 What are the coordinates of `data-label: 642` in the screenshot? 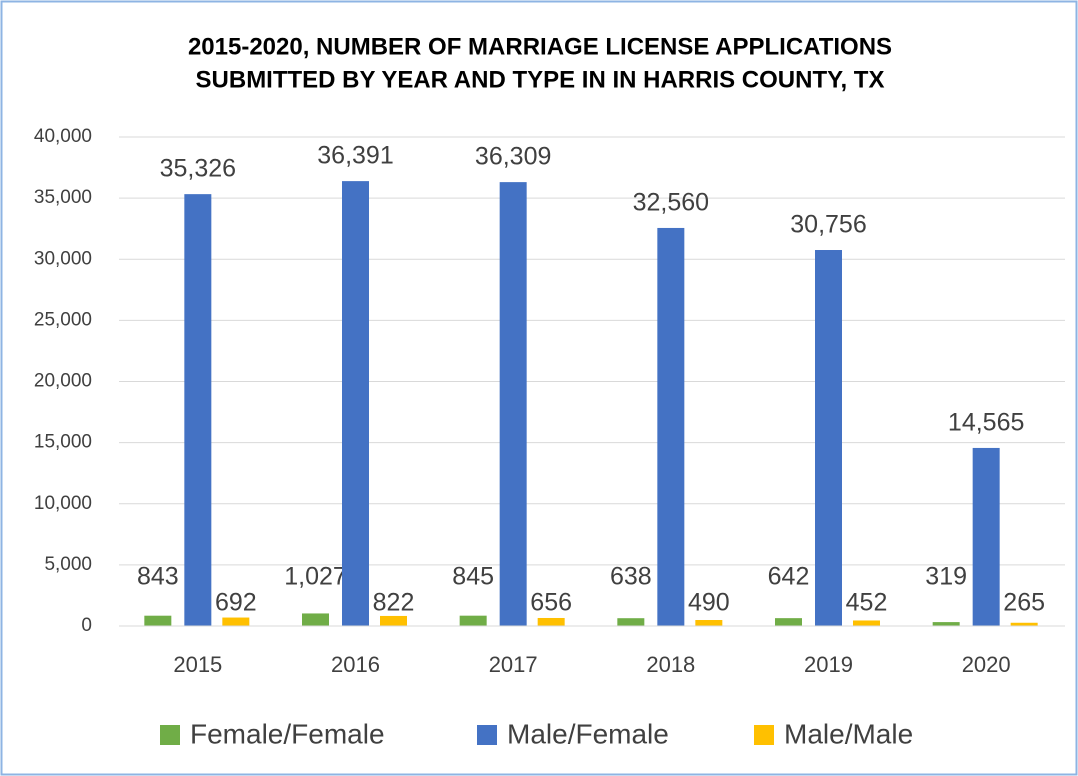 It's located at (789, 577).